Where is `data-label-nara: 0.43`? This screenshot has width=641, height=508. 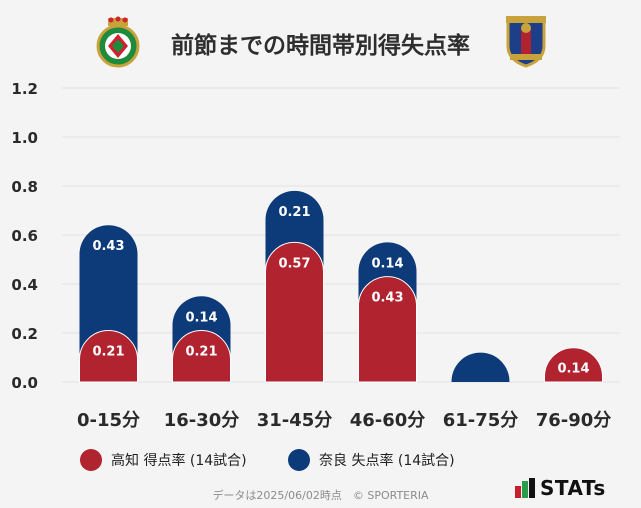 data-label-nara: 0.43 is located at coordinates (108, 246).